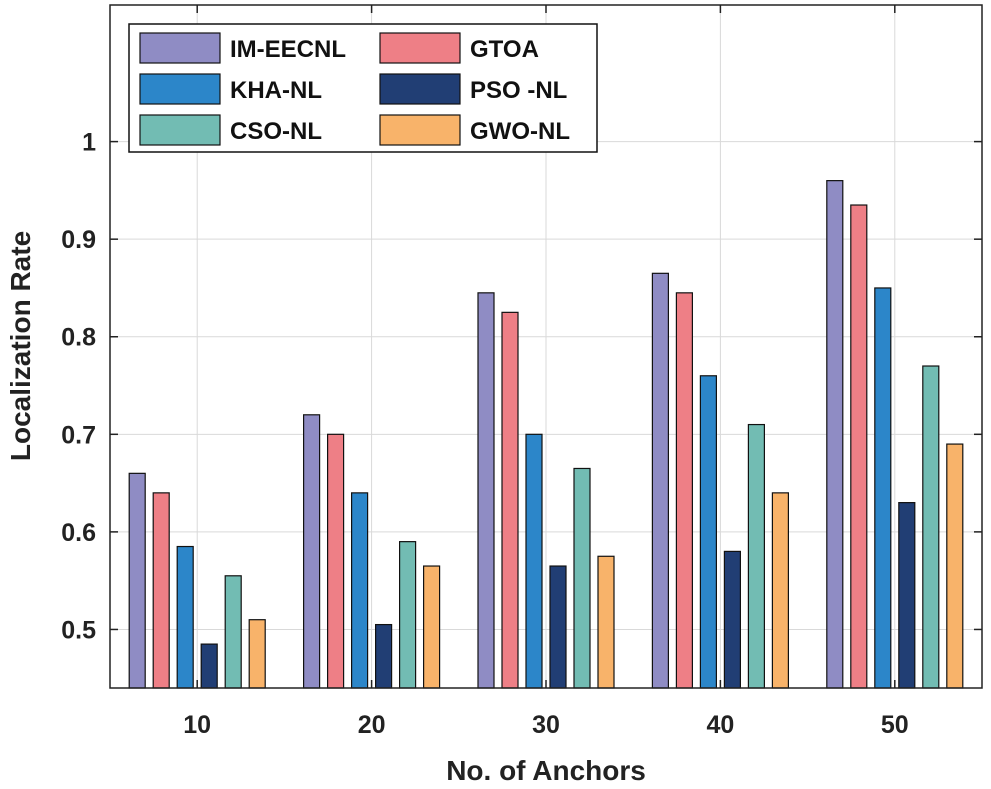 This screenshot has width=991, height=789. Describe the element at coordinates (276, 90) in the screenshot. I see `legend-label-kha-nl: KHA-NL` at that location.